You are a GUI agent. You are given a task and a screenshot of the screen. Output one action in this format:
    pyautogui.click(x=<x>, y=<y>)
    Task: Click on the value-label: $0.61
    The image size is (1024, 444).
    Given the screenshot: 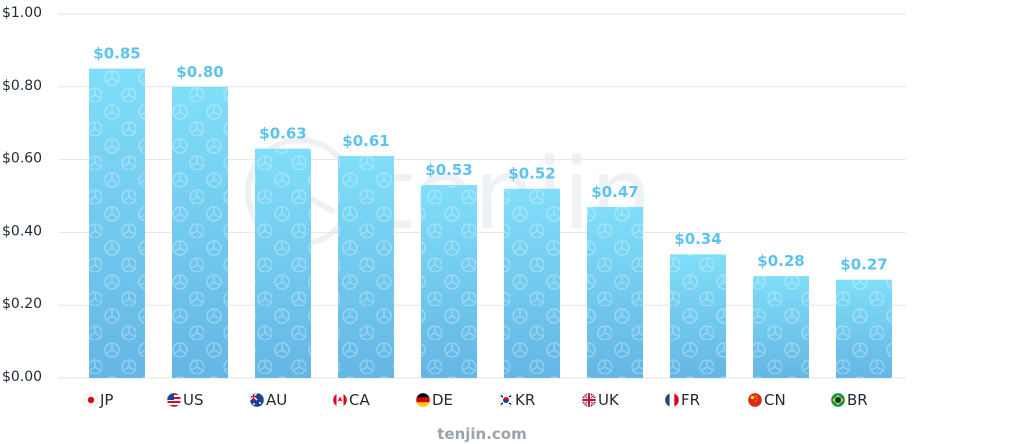 What is the action you would take?
    pyautogui.click(x=365, y=141)
    